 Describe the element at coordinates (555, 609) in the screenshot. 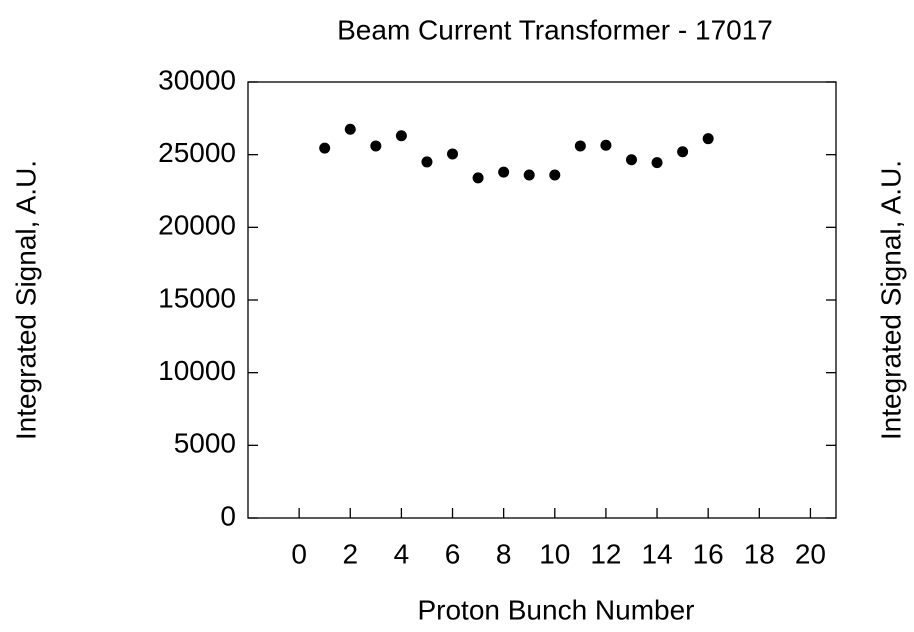

I see `x-axis-label: Proton Bunch Number` at that location.